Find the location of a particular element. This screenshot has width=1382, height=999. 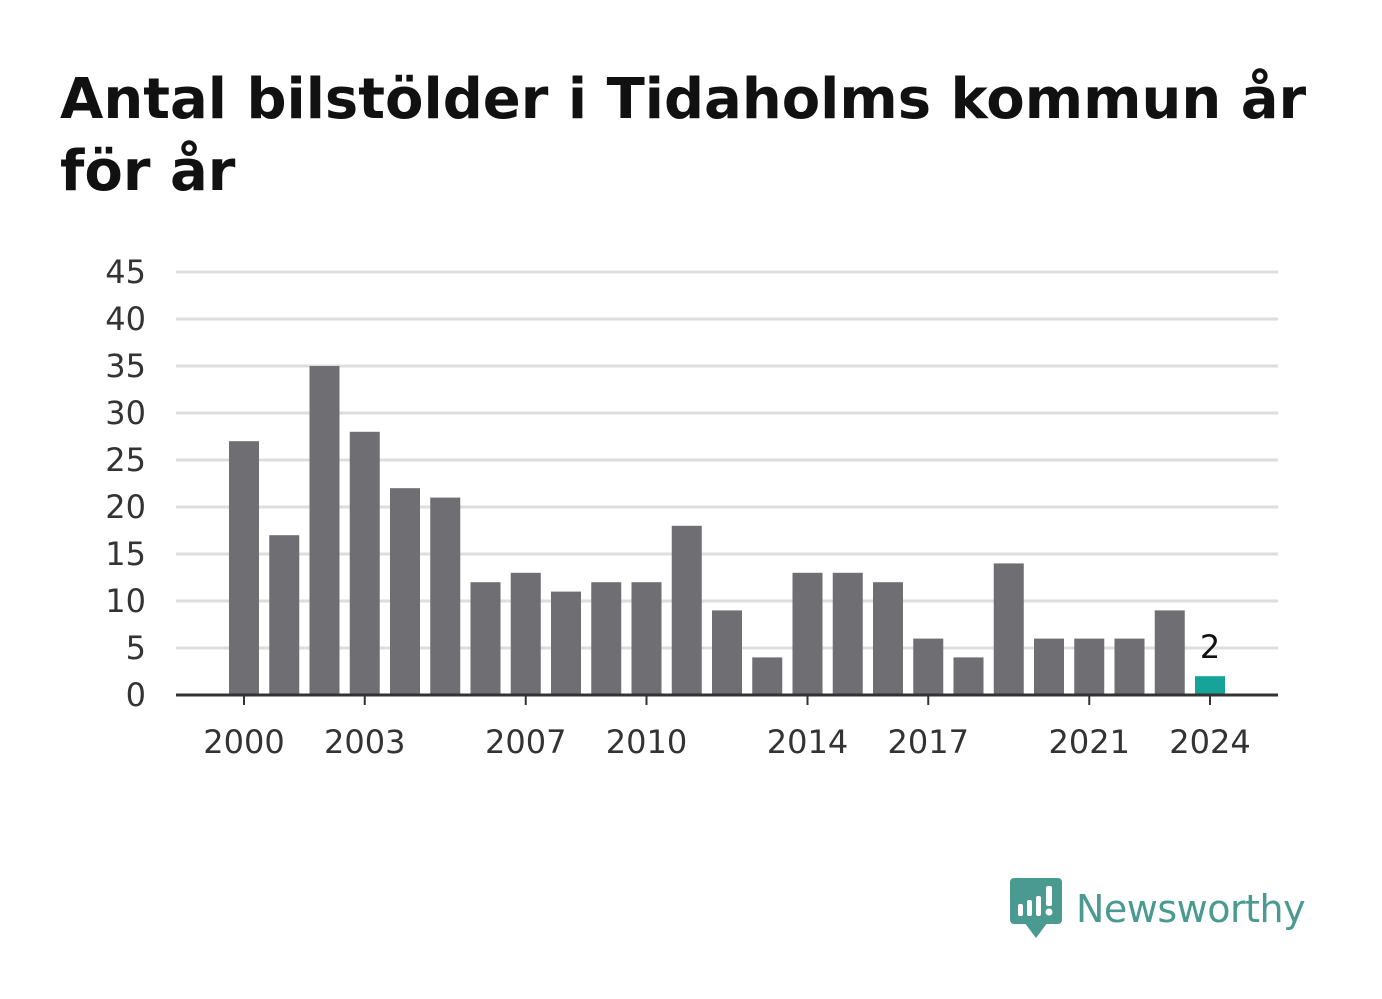

bar-2008 is located at coordinates (566, 643).